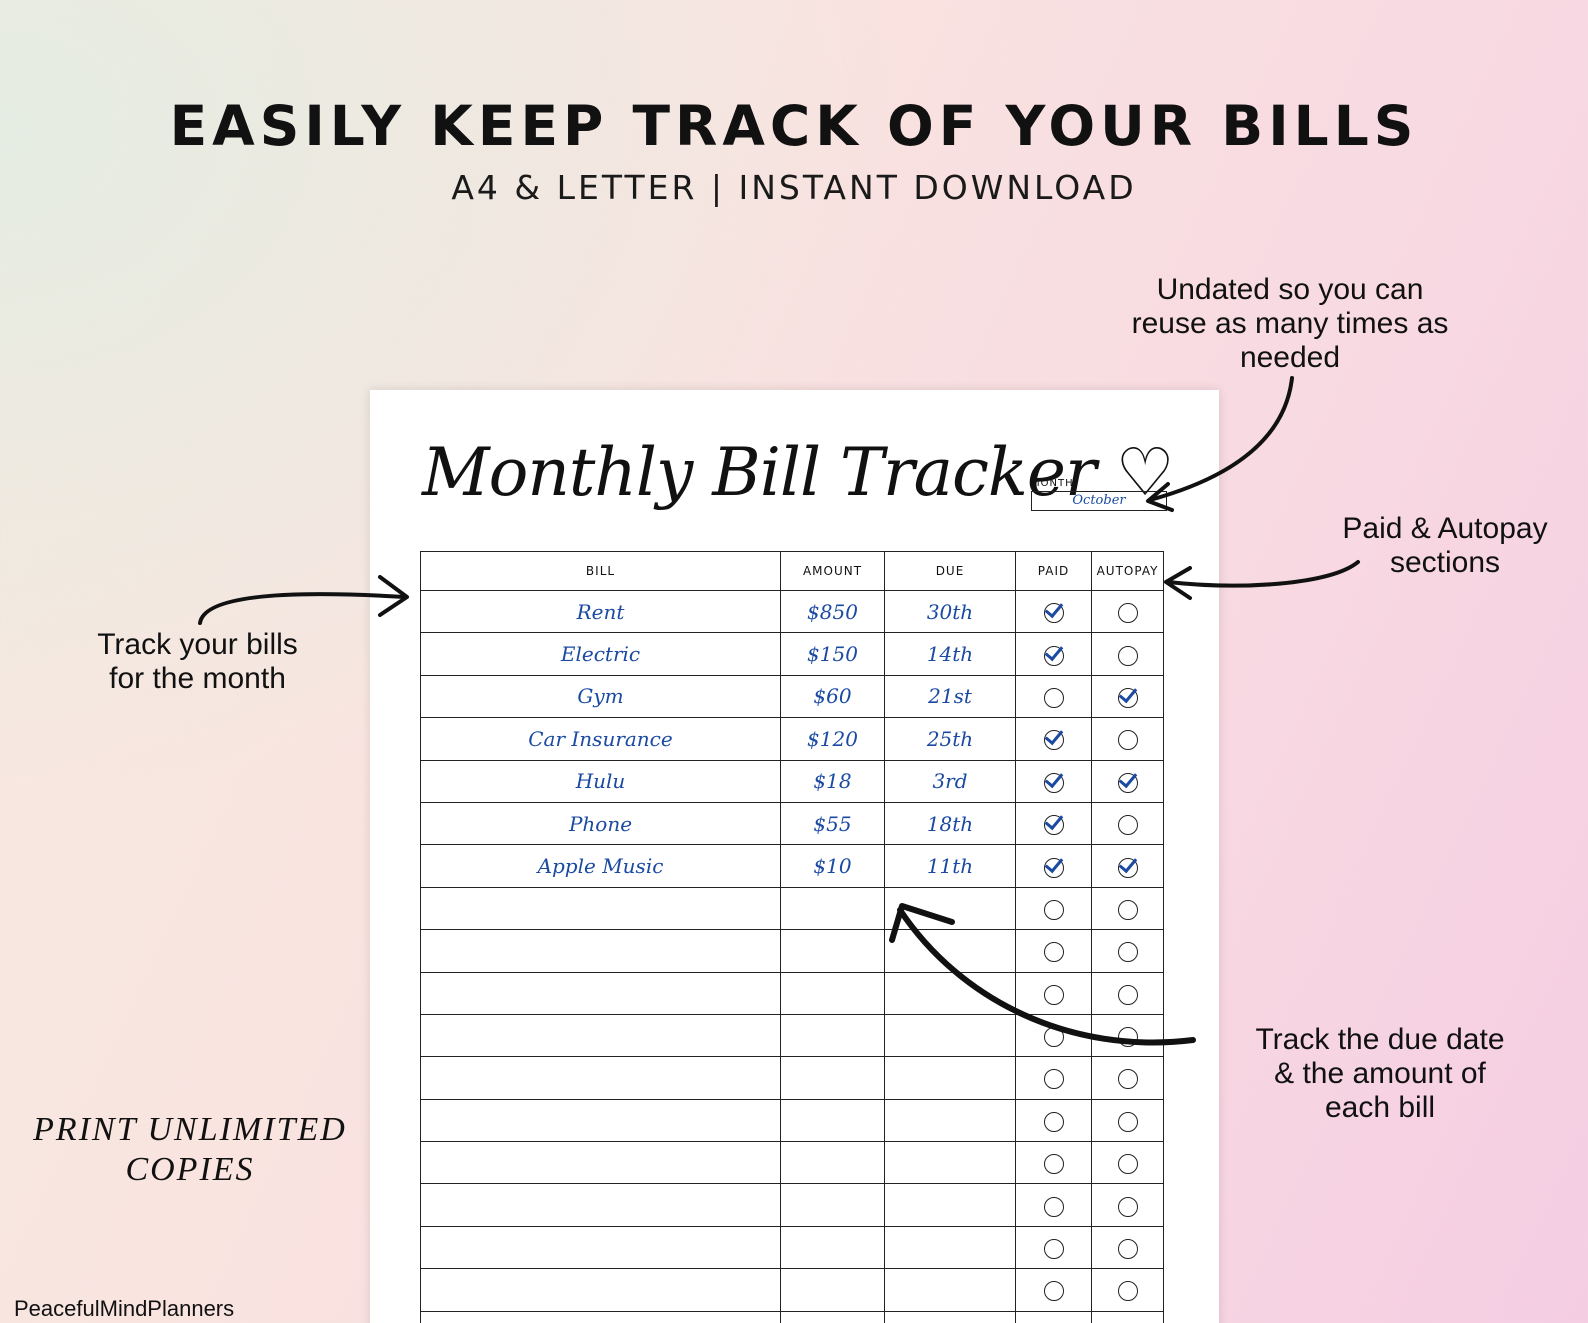  Describe the element at coordinates (950, 823) in the screenshot. I see `cell-due: 18th` at that location.